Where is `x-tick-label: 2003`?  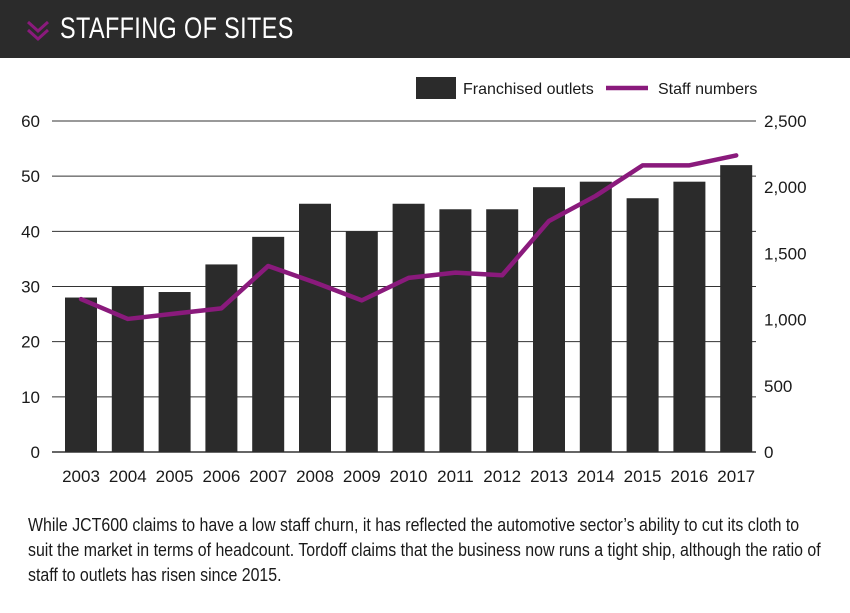
x-tick-label: 2003 is located at coordinates (81, 476).